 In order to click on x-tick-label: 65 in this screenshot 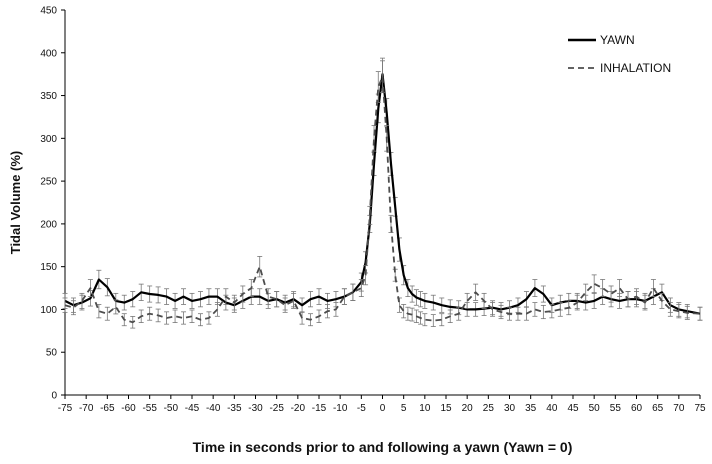, I will do `click(658, 408)`.